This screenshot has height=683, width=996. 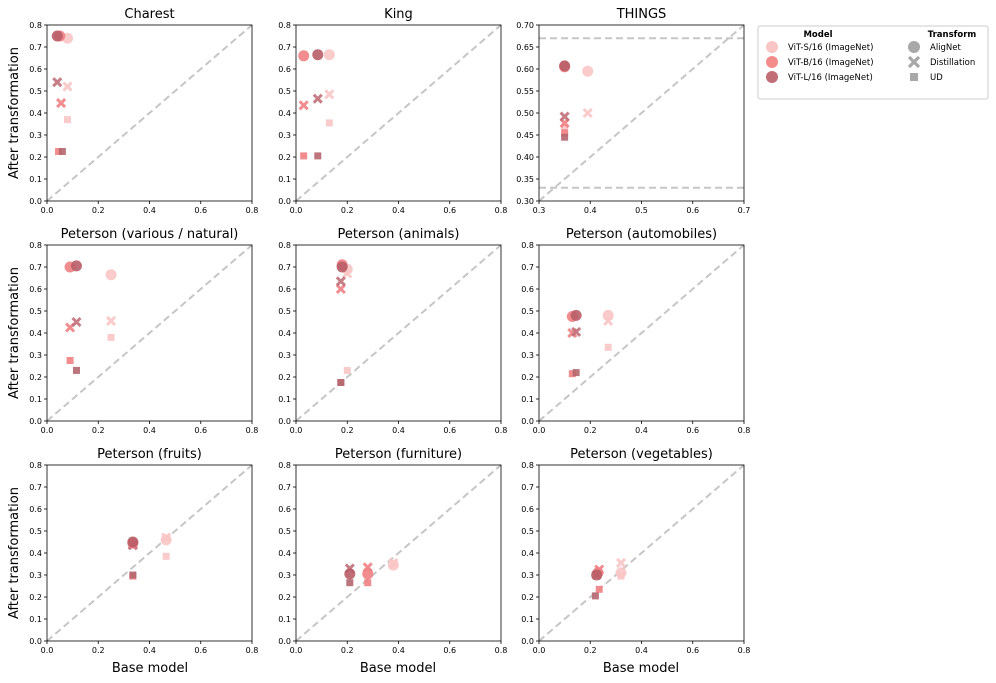 I want to click on y-tick-label: 0.45, so click(x=525, y=135).